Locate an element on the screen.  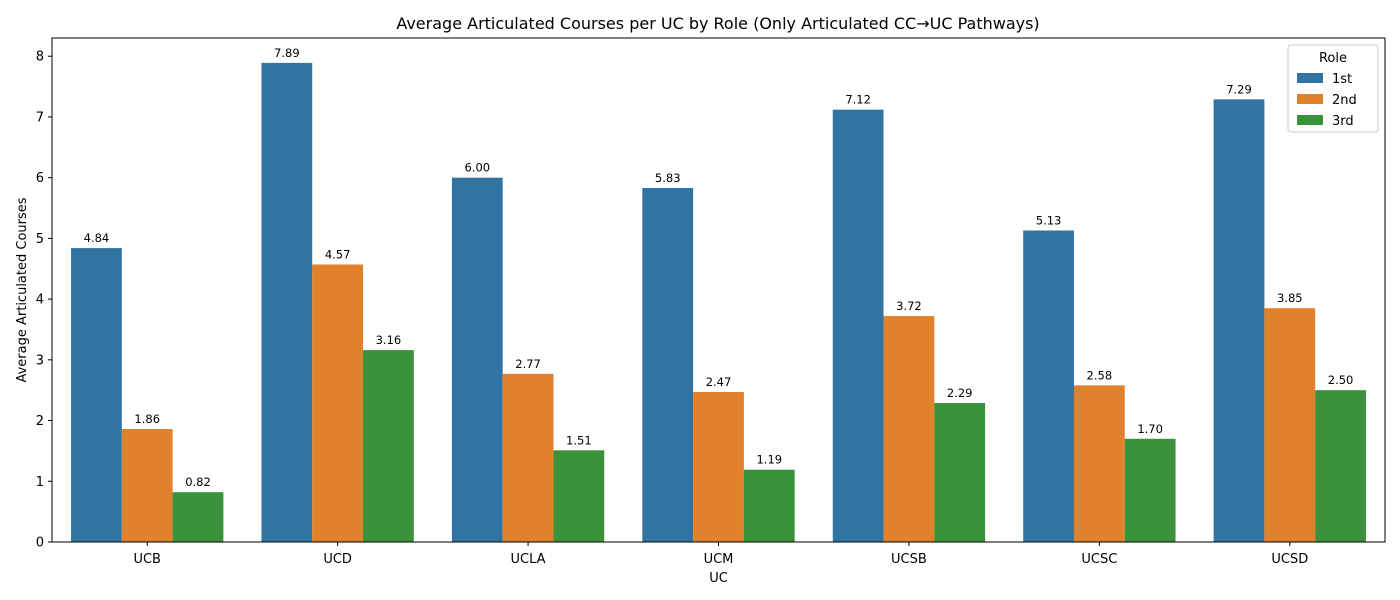
data-label: 4.57 is located at coordinates (338, 254).